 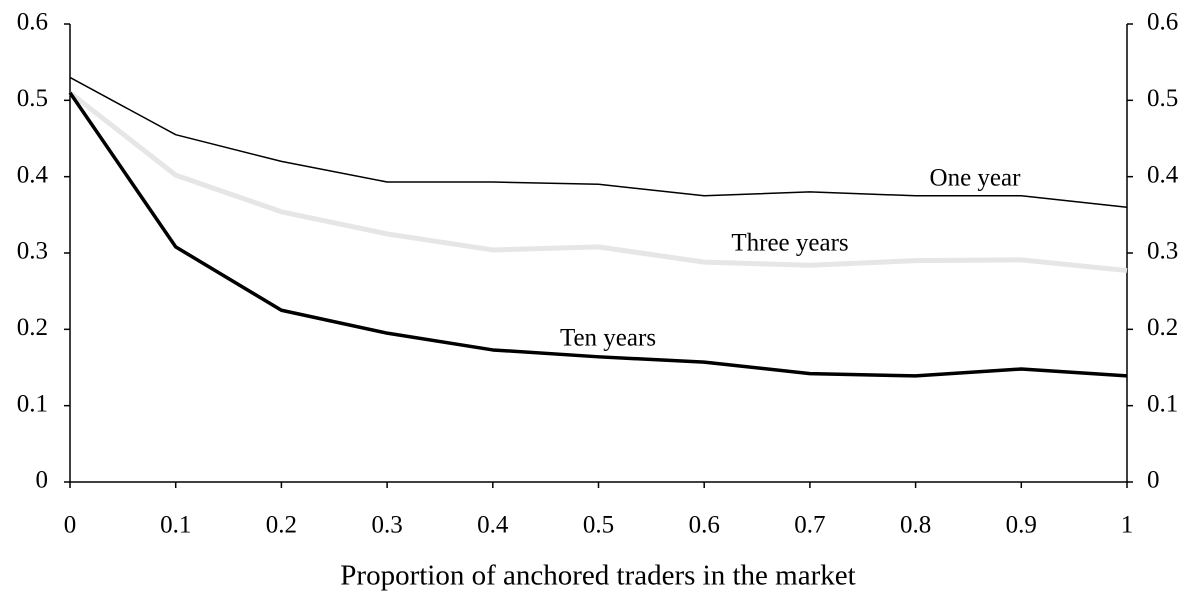 What do you see at coordinates (32, 403) in the screenshot?
I see `y-tick-label: 0.1` at bounding box center [32, 403].